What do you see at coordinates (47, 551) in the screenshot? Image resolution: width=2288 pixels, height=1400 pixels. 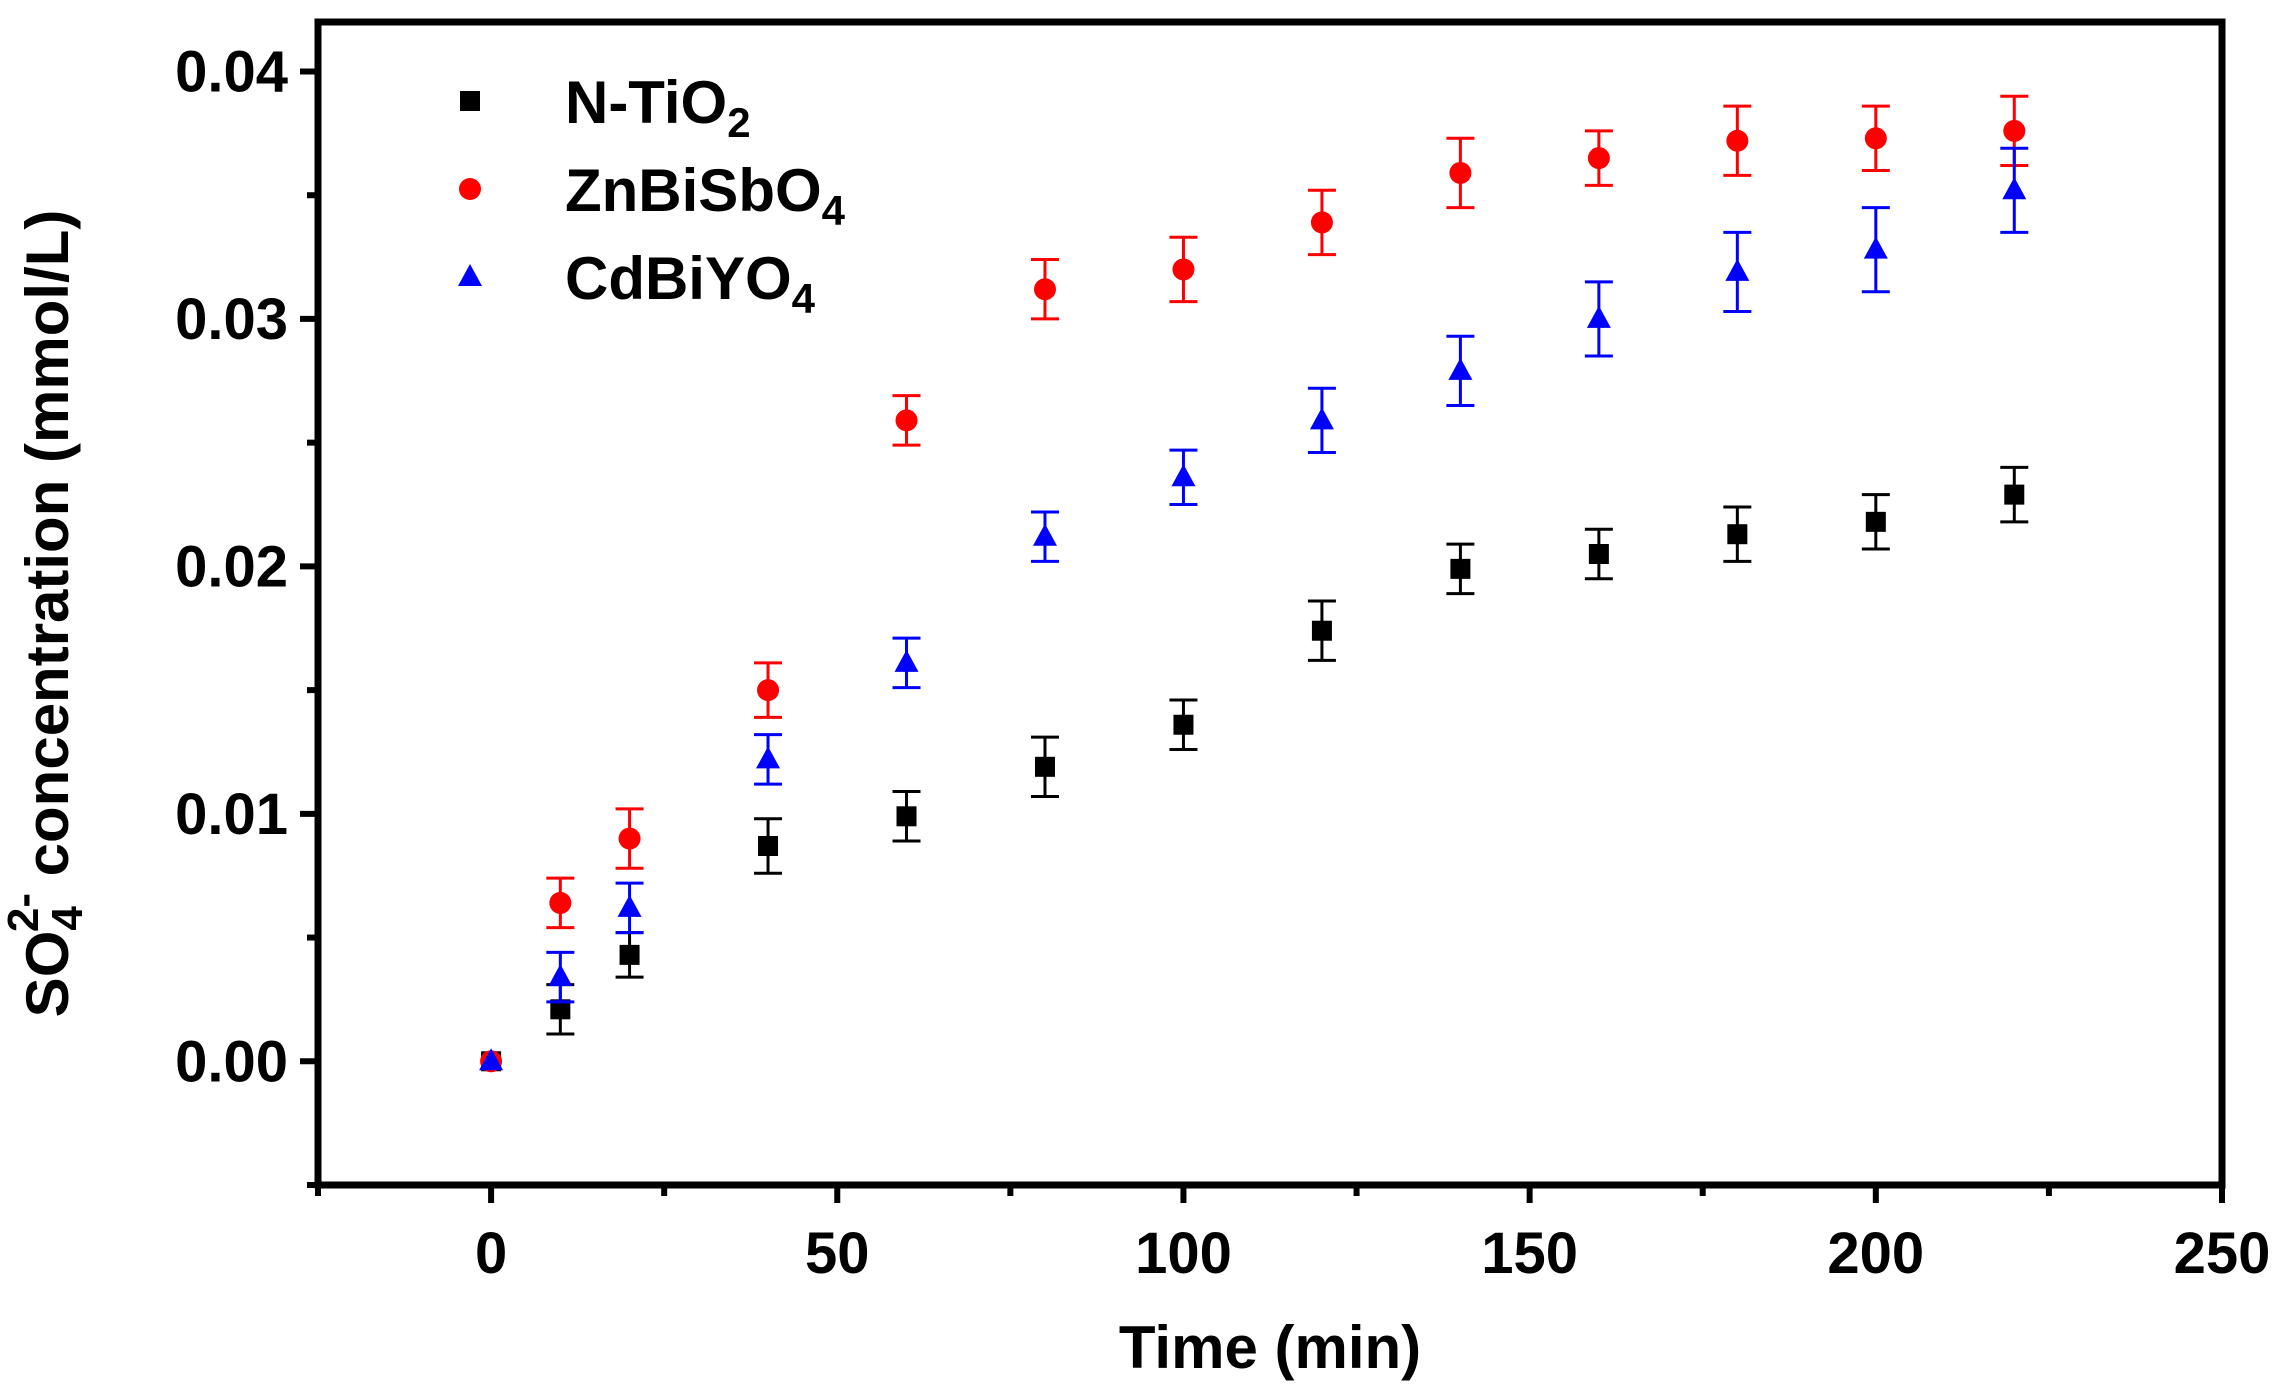 I see `y-axis-title-suffix: concentration (mmol/L)` at bounding box center [47, 551].